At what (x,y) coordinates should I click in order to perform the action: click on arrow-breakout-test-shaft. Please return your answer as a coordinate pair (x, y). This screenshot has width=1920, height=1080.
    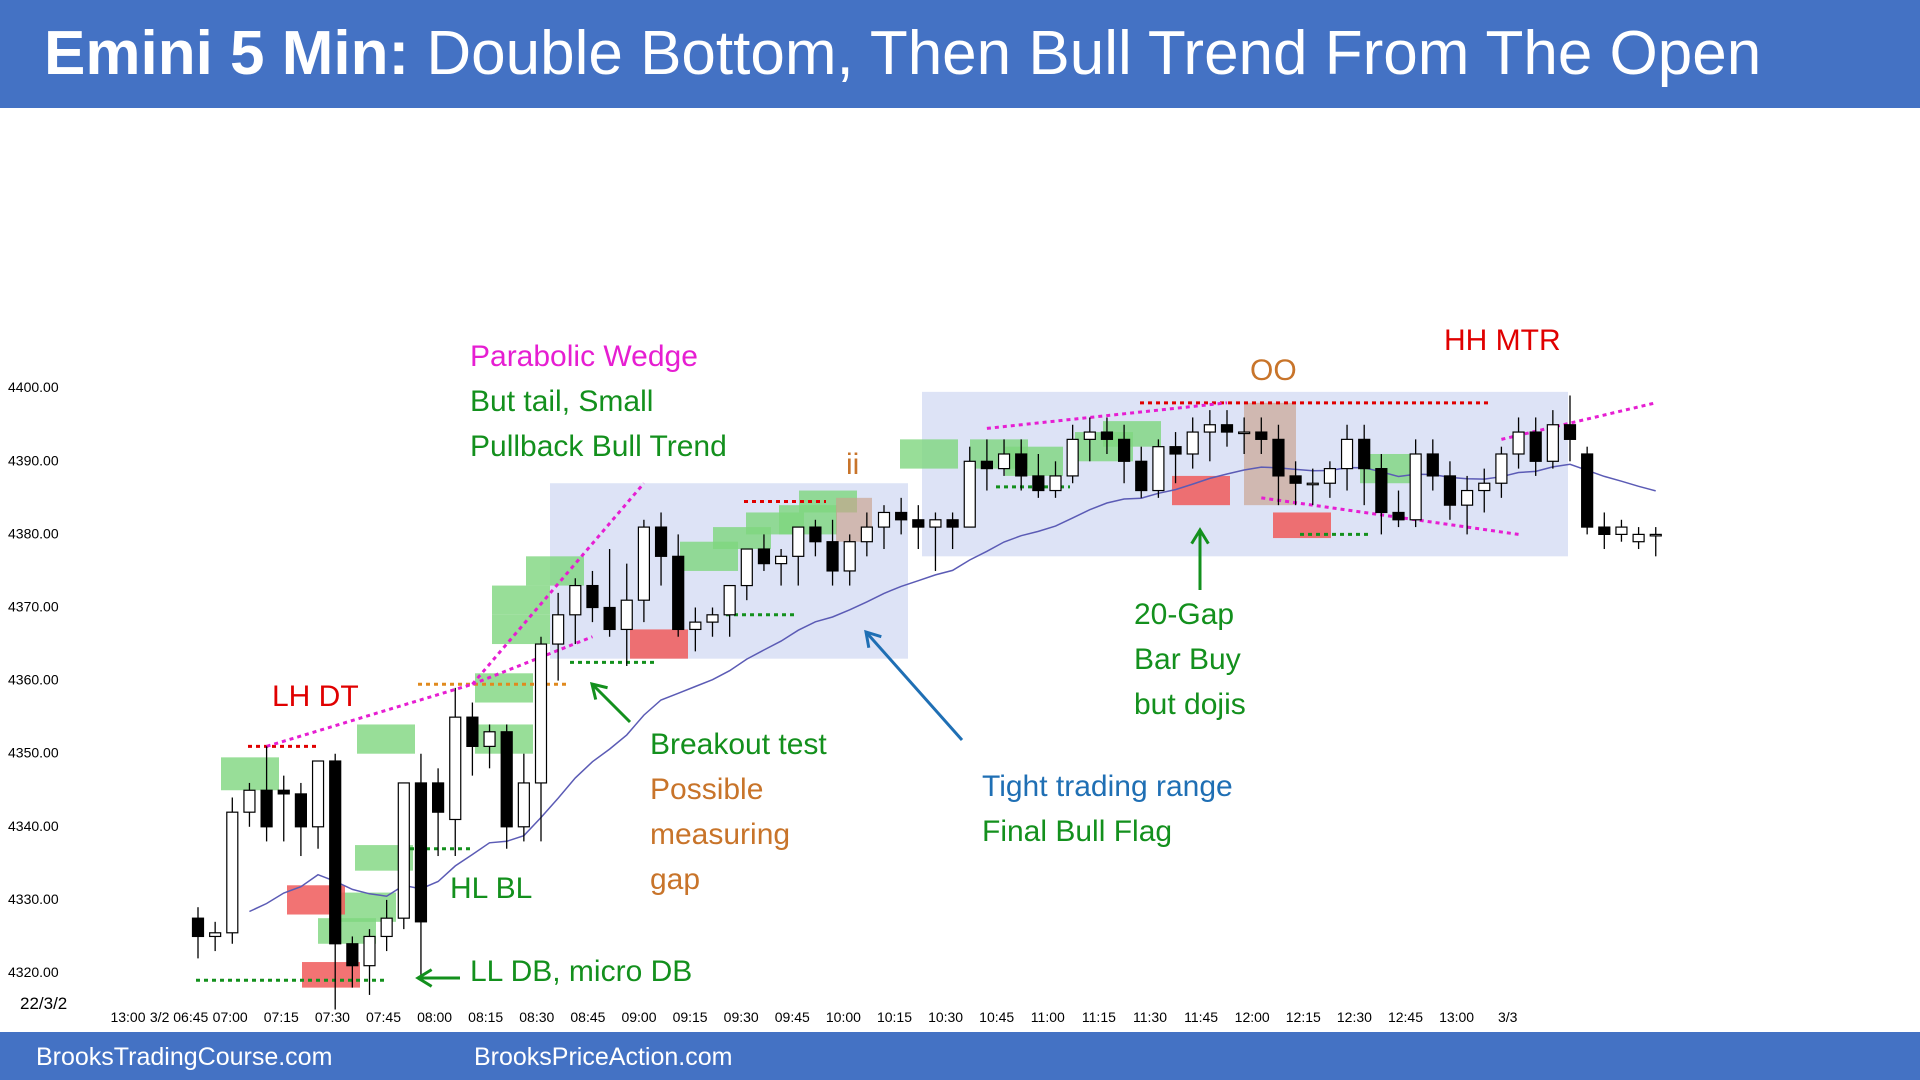
    Looking at the image, I should click on (611, 703).